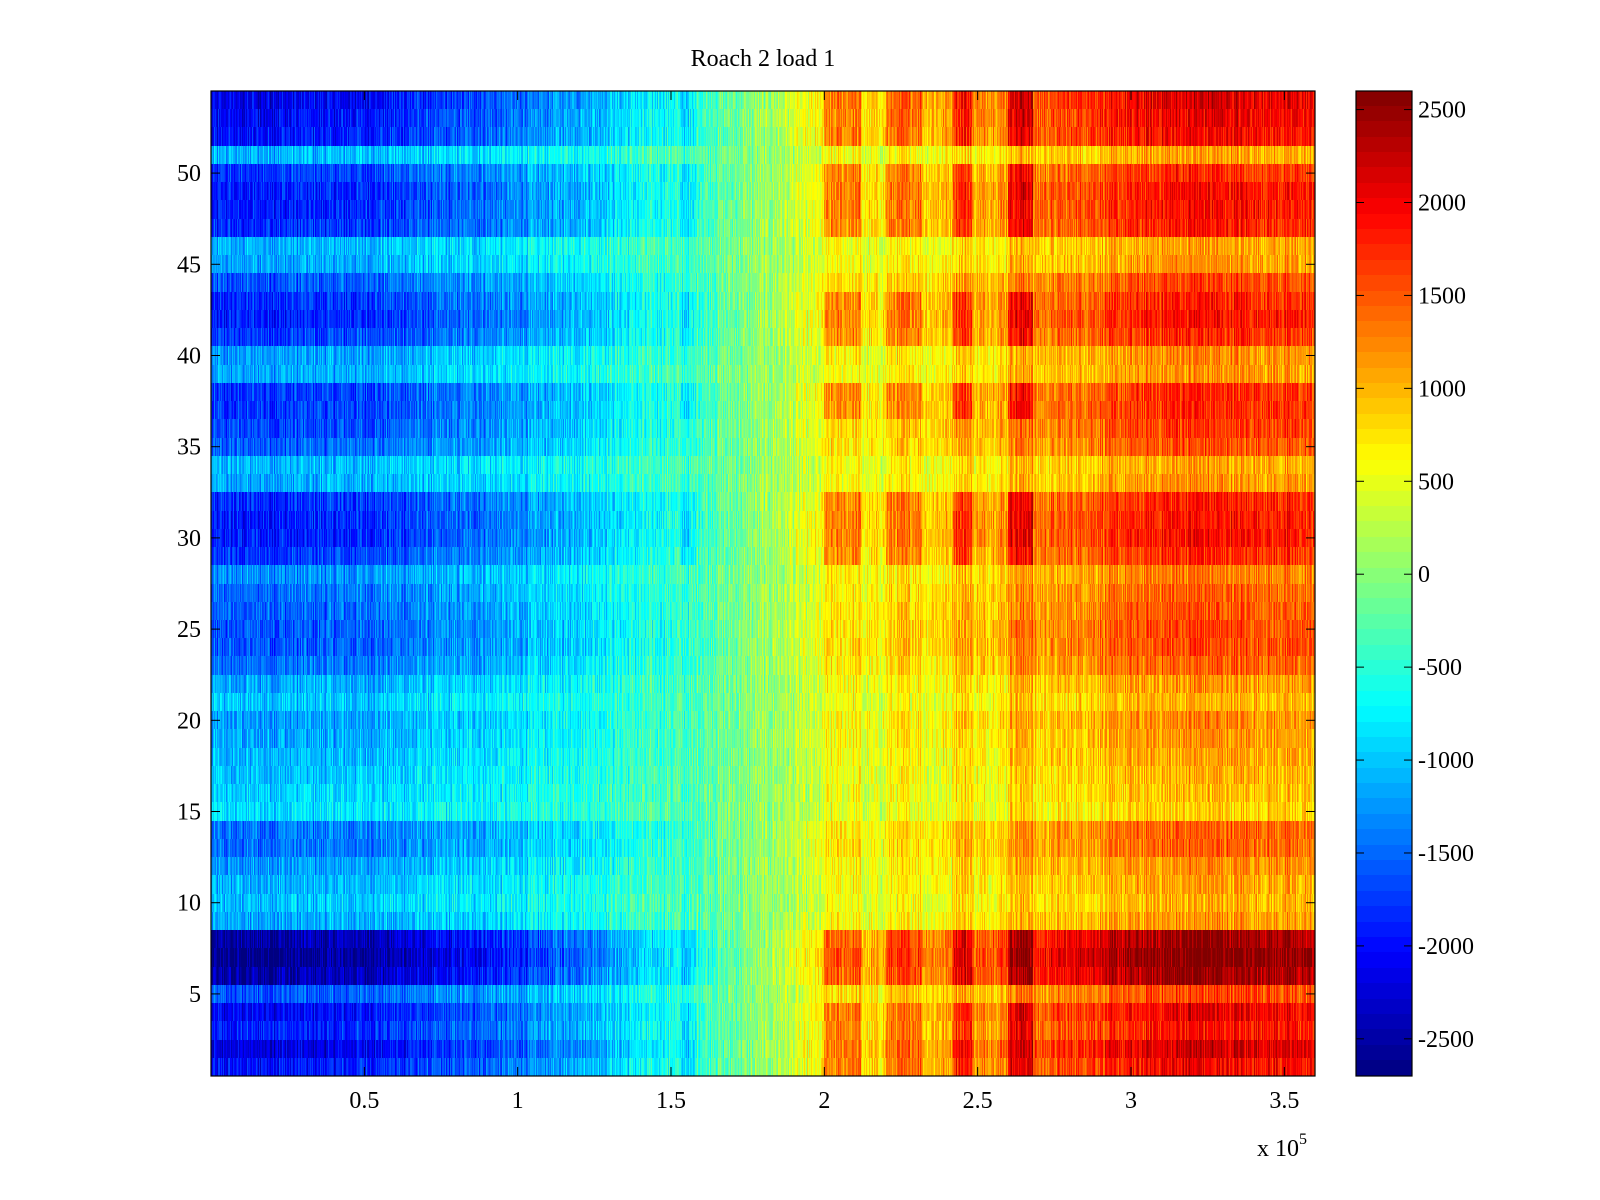 The width and height of the screenshot is (1600, 1200). Describe the element at coordinates (195, 995) in the screenshot. I see `y-tick-label: 5` at that location.